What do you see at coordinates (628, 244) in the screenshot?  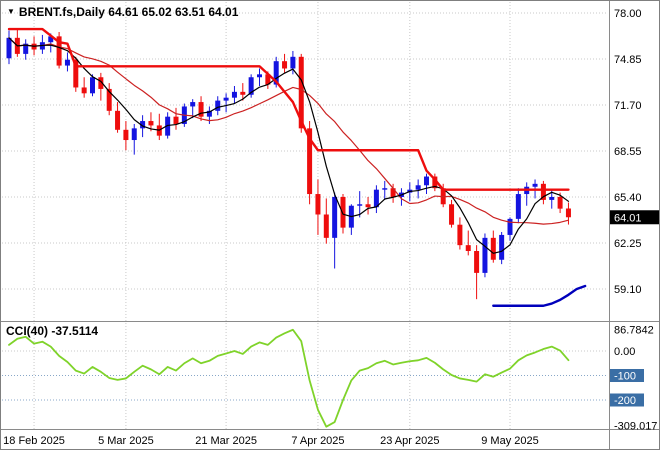 I see `price-tick-label: 62.25` at bounding box center [628, 244].